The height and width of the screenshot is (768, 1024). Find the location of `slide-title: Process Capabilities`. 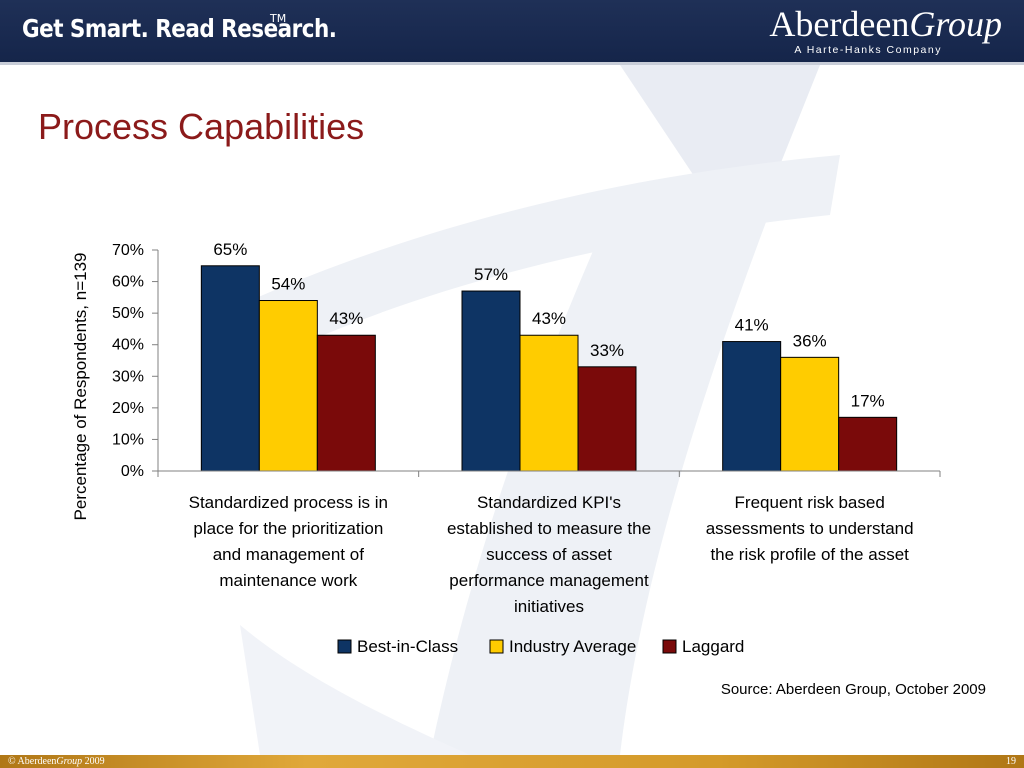

slide-title: Process Capabilities is located at coordinates (201, 126).